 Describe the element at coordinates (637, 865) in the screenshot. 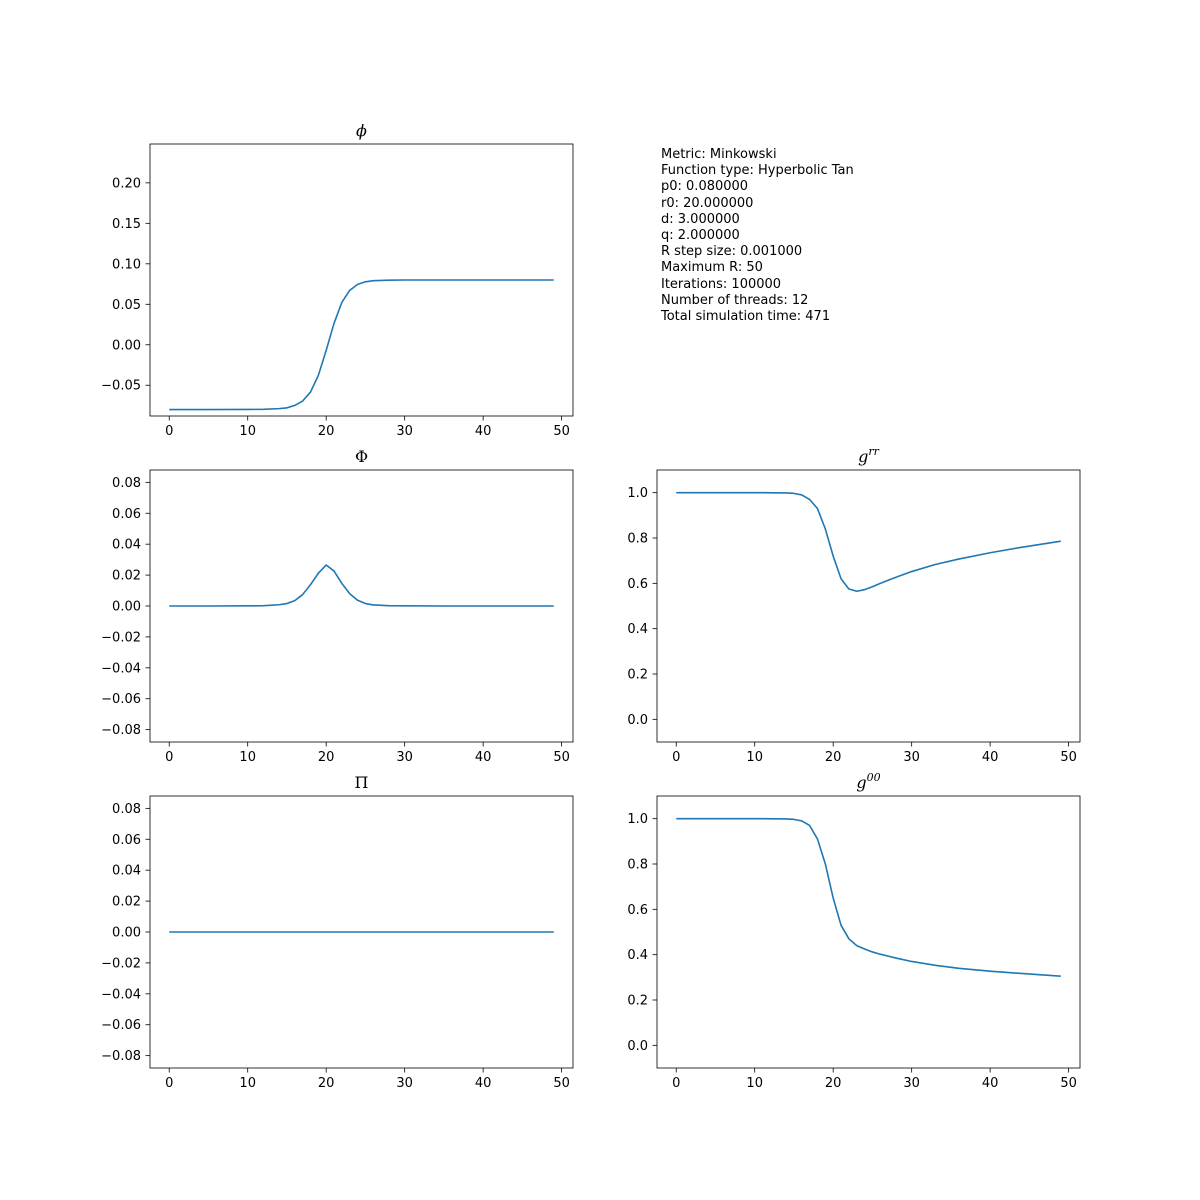

I see `y-tick-label-g00-4: 0.8` at that location.